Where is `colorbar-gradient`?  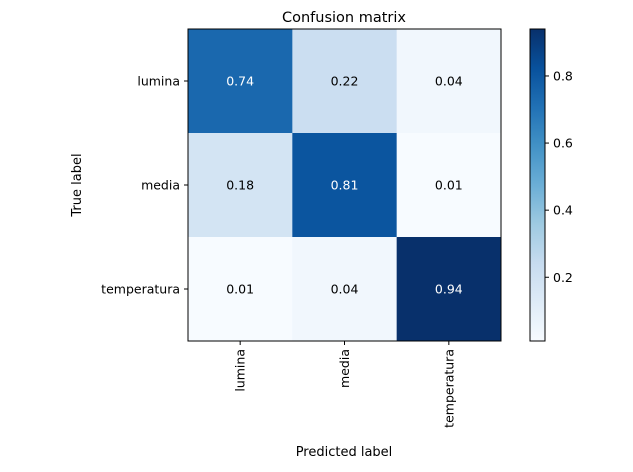 colorbar-gradient is located at coordinates (537, 185).